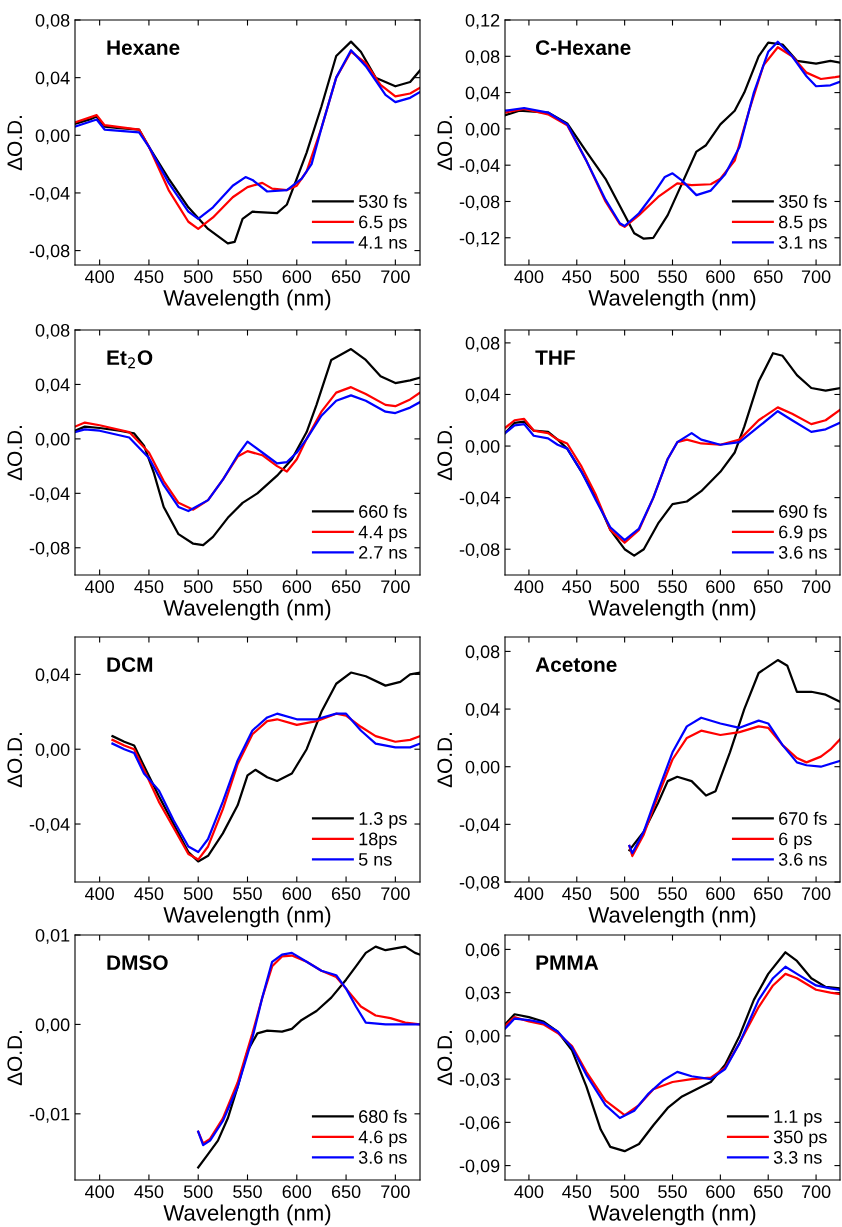  I want to click on legend-label: 1.3 ps, so click(383, 820).